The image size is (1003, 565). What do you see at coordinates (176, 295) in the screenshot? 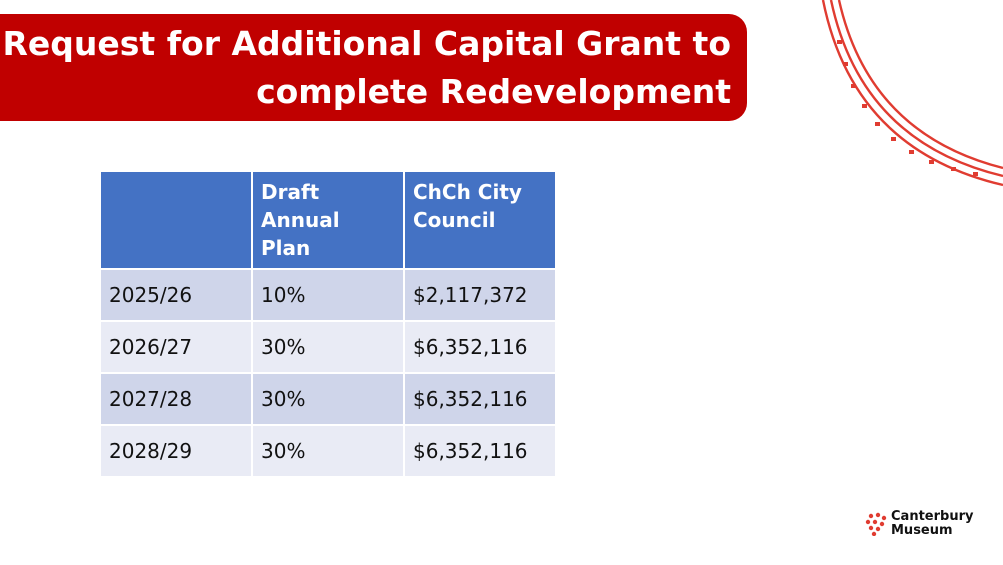
I see `cell-year: 2025/26` at bounding box center [176, 295].